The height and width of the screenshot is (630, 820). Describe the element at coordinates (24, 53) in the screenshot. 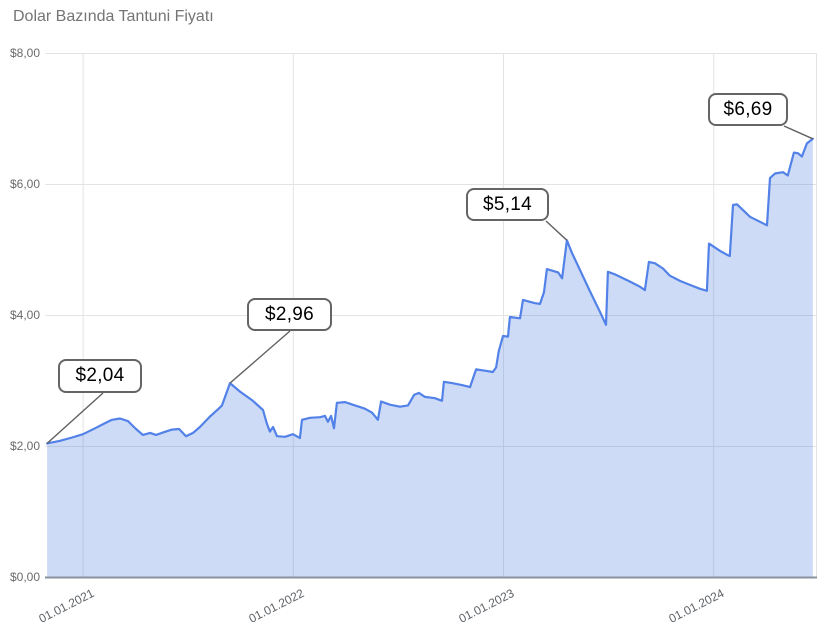

I see `y-axis-tick-label: $8,00` at that location.